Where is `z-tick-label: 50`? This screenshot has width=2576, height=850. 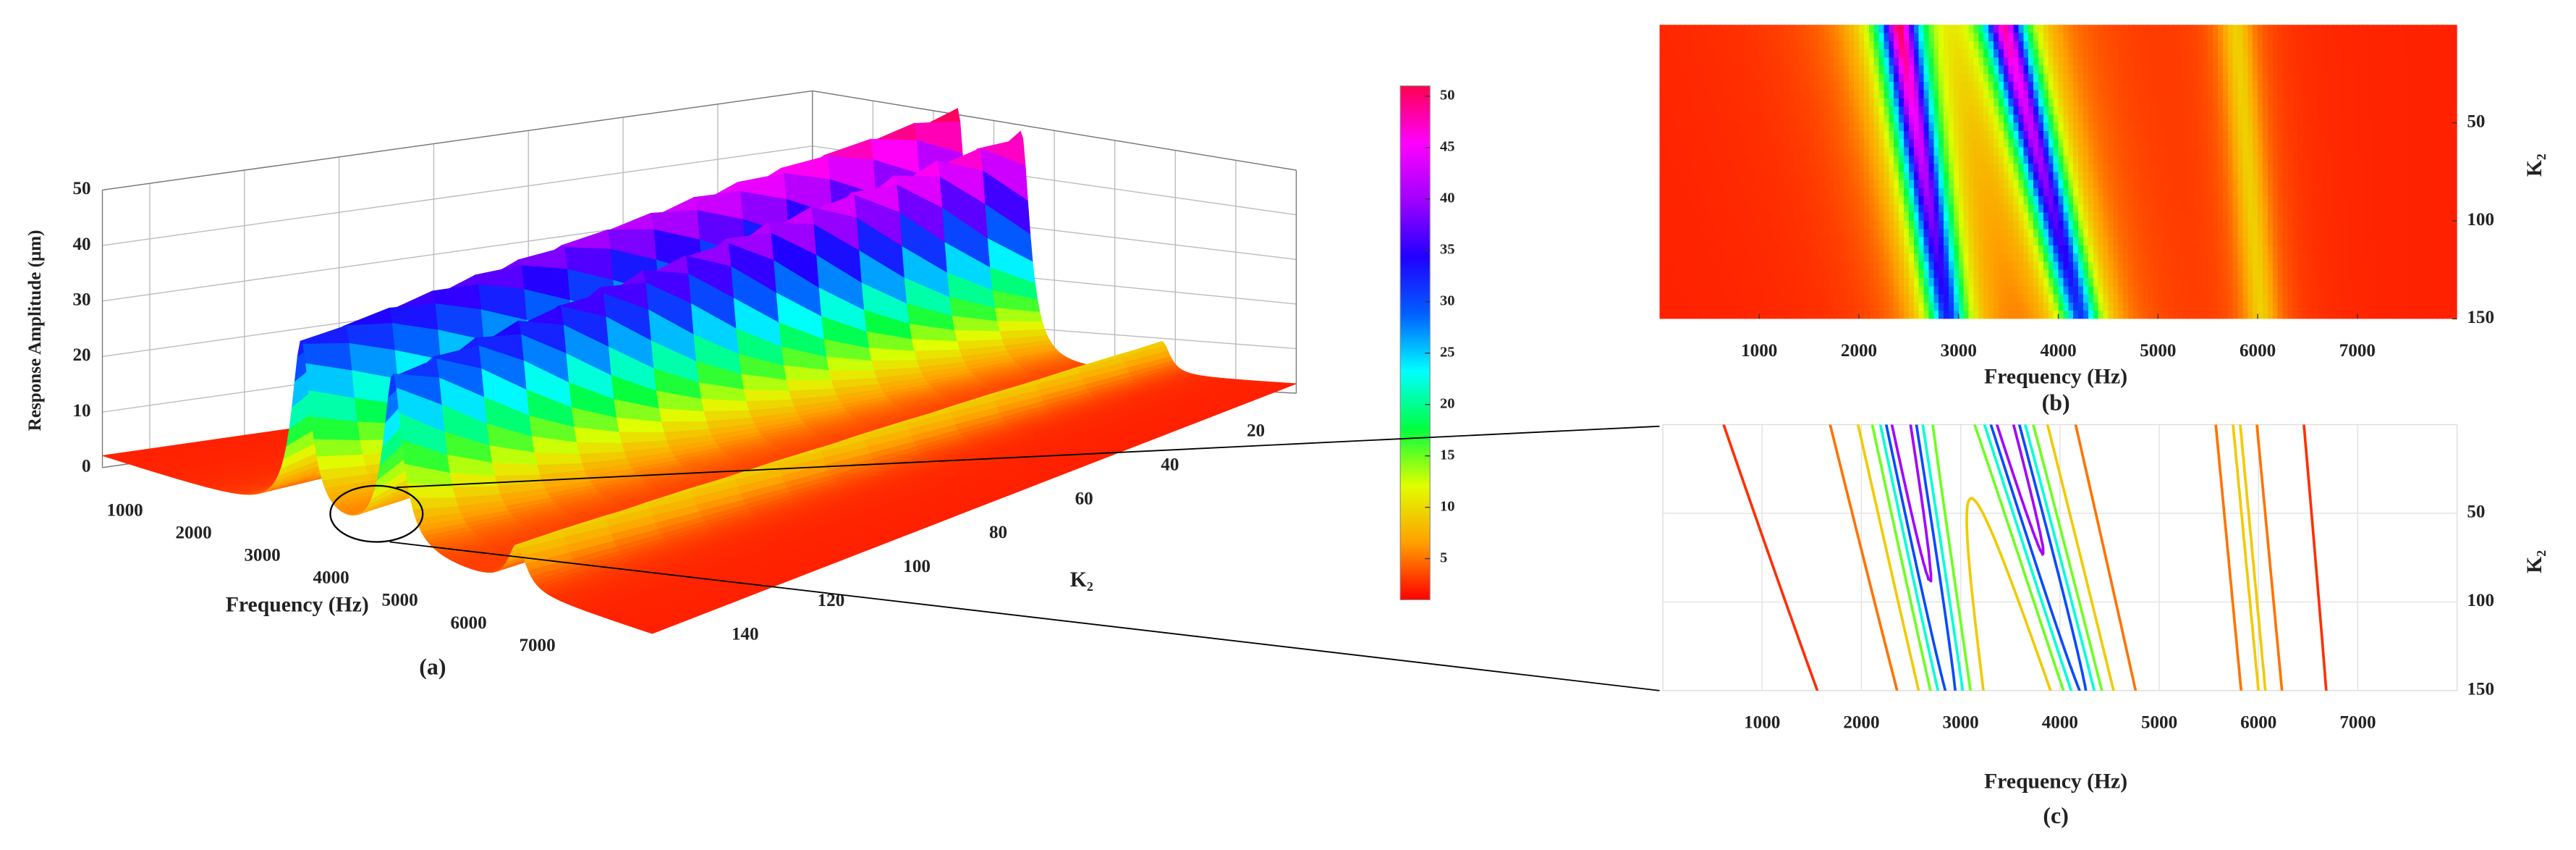 z-tick-label: 50 is located at coordinates (81, 188).